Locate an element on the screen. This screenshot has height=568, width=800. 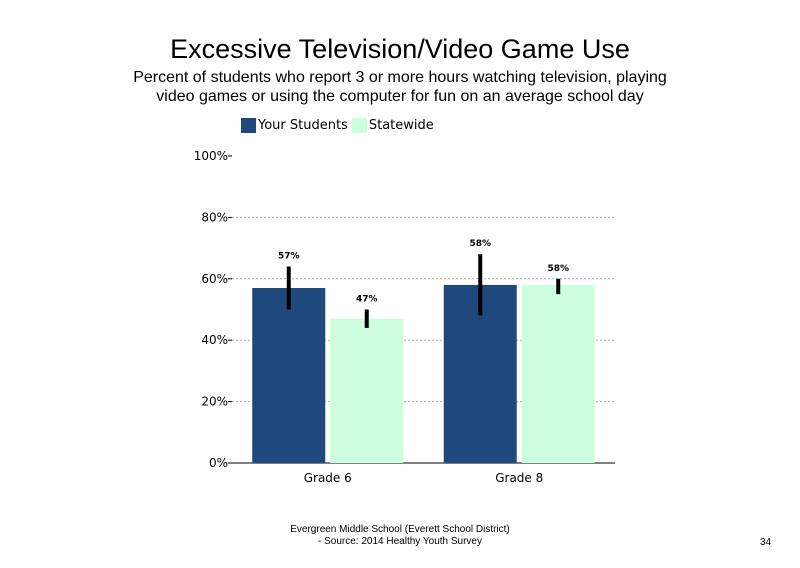
legend-item-your-students: Your Students is located at coordinates (294, 125).